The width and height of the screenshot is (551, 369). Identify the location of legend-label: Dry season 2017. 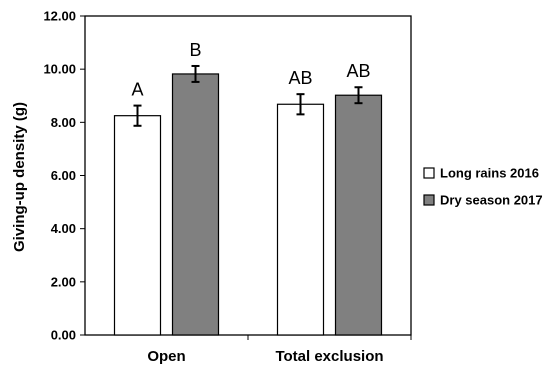
(491, 200).